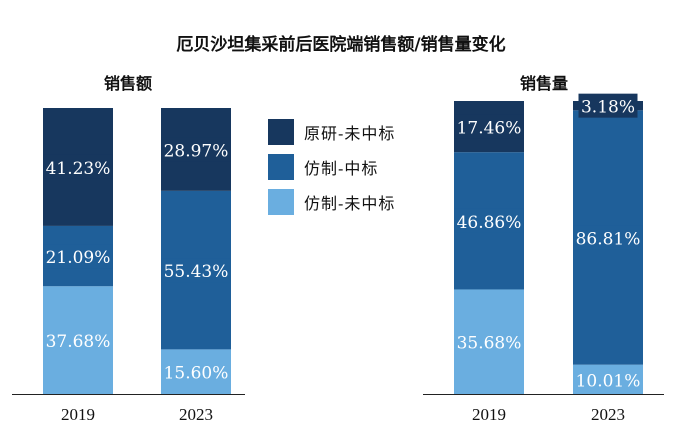 Image resolution: width=682 pixels, height=436 pixels. I want to click on data-label: 35.68%, so click(489, 344).